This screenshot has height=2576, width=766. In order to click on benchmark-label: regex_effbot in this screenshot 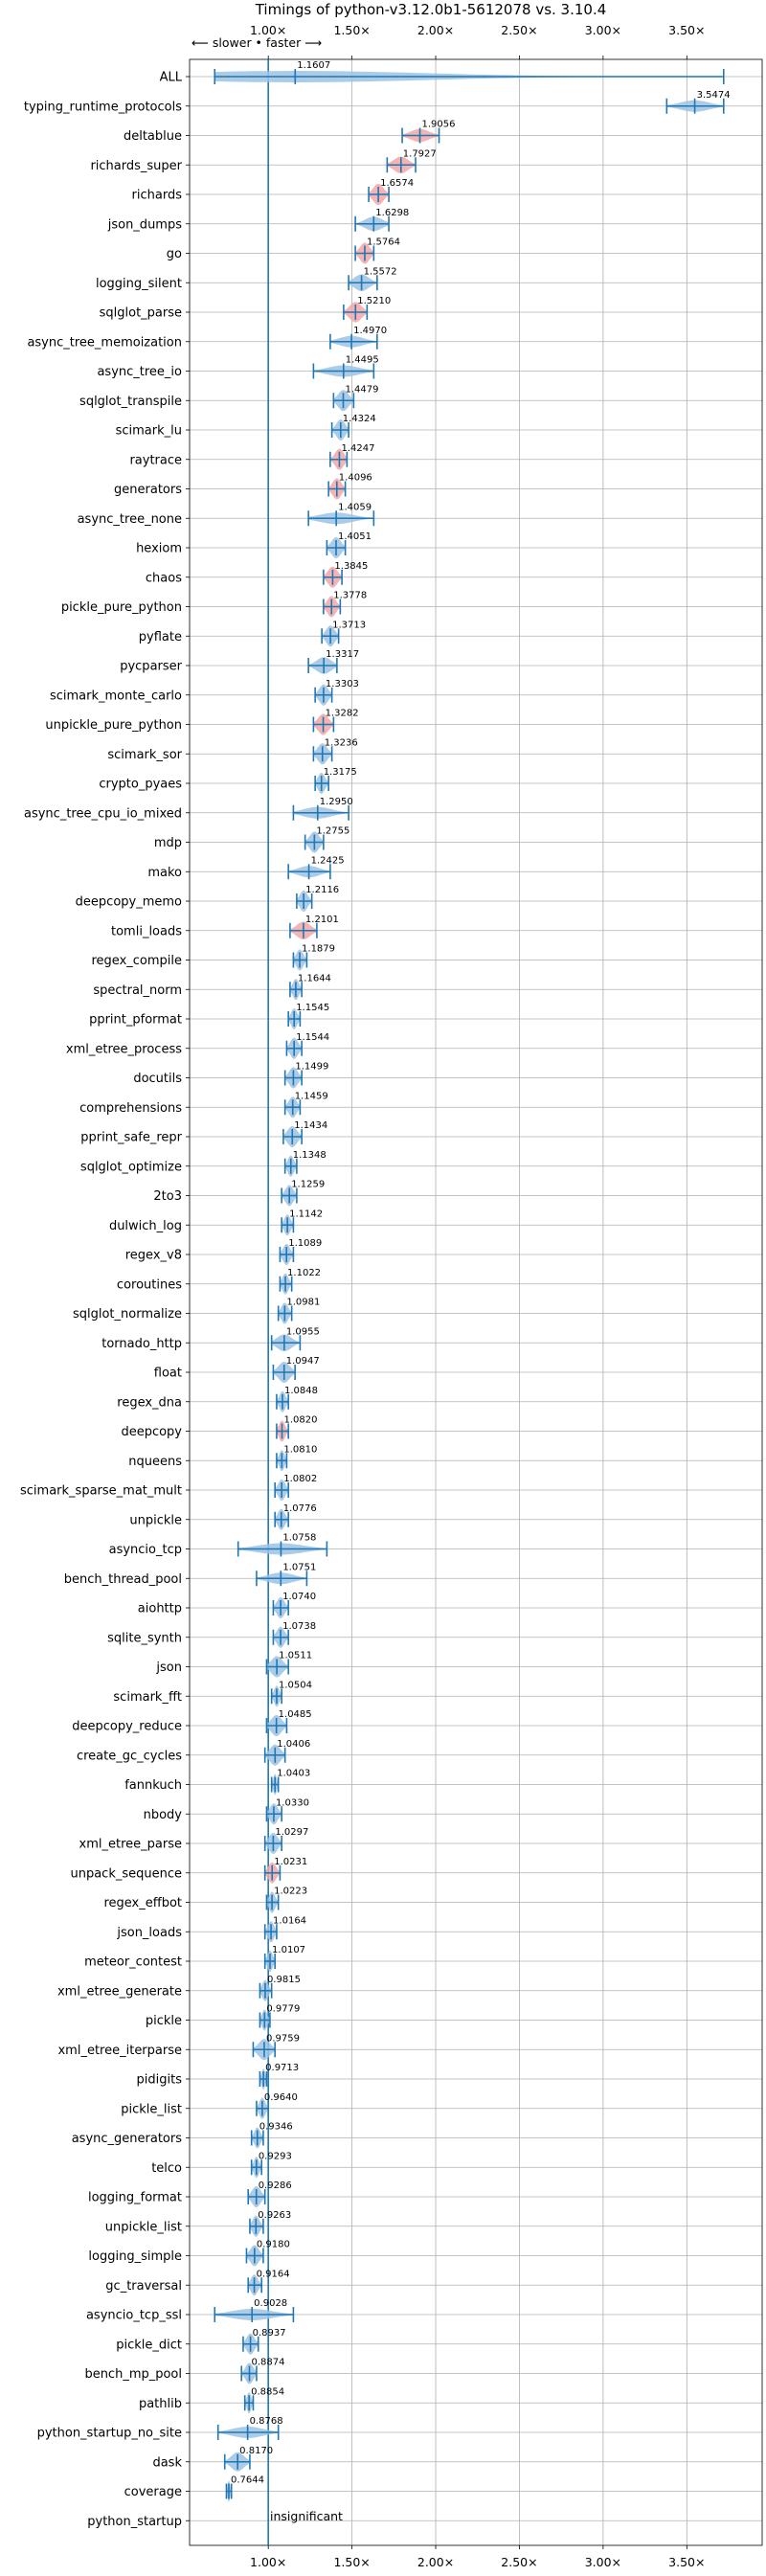, I will do `click(143, 1903)`.